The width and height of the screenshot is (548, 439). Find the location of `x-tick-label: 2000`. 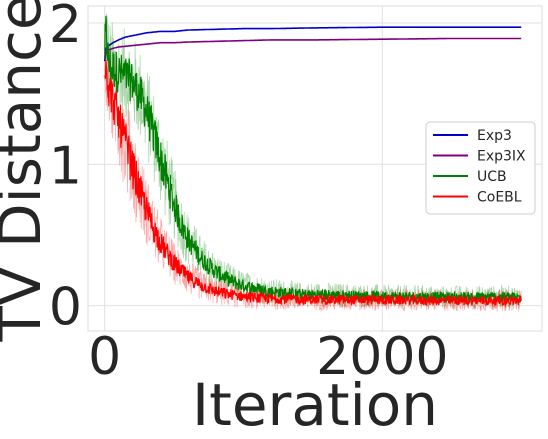

x-tick-label: 2000 is located at coordinates (382, 357).